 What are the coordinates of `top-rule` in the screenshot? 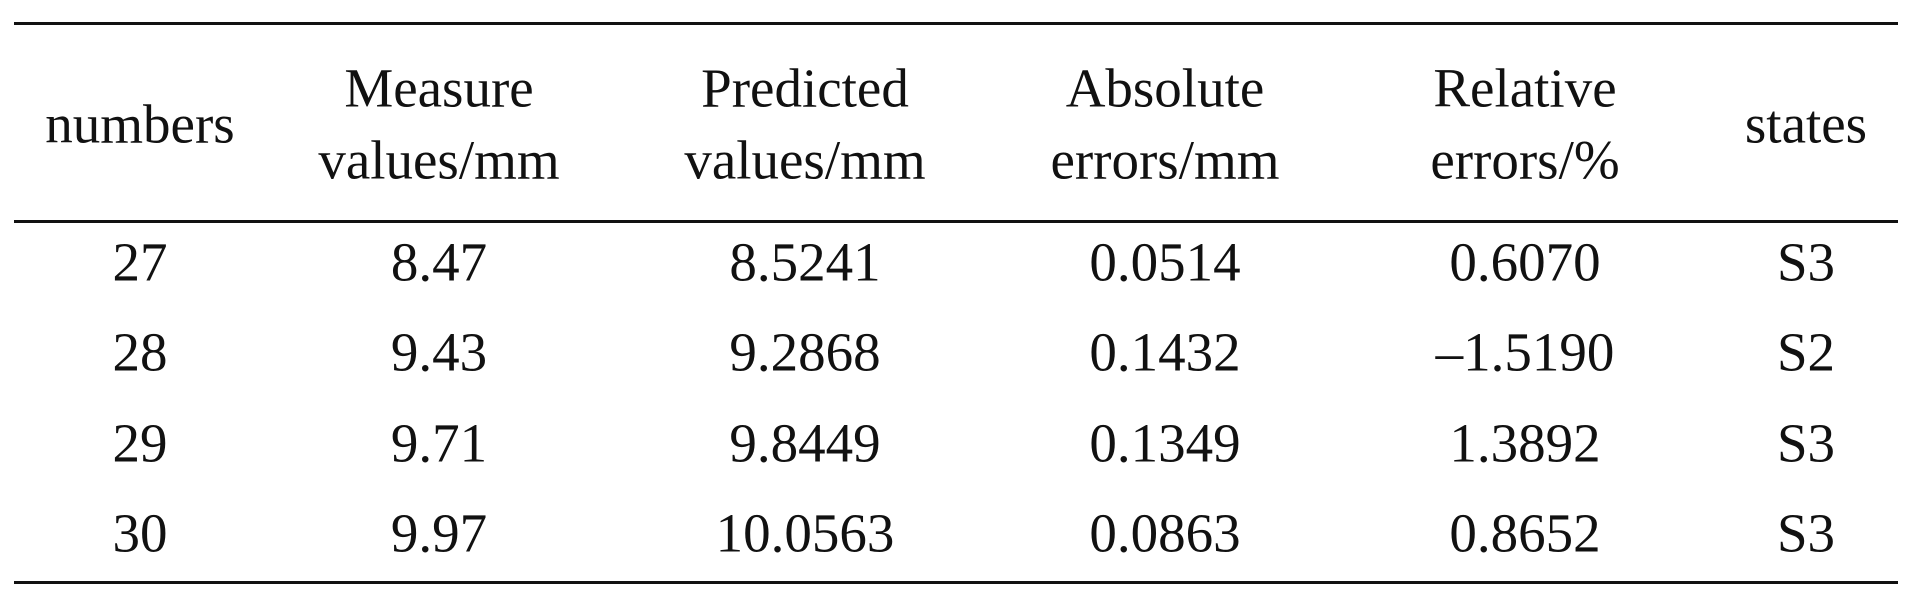 It's located at (956, 23).